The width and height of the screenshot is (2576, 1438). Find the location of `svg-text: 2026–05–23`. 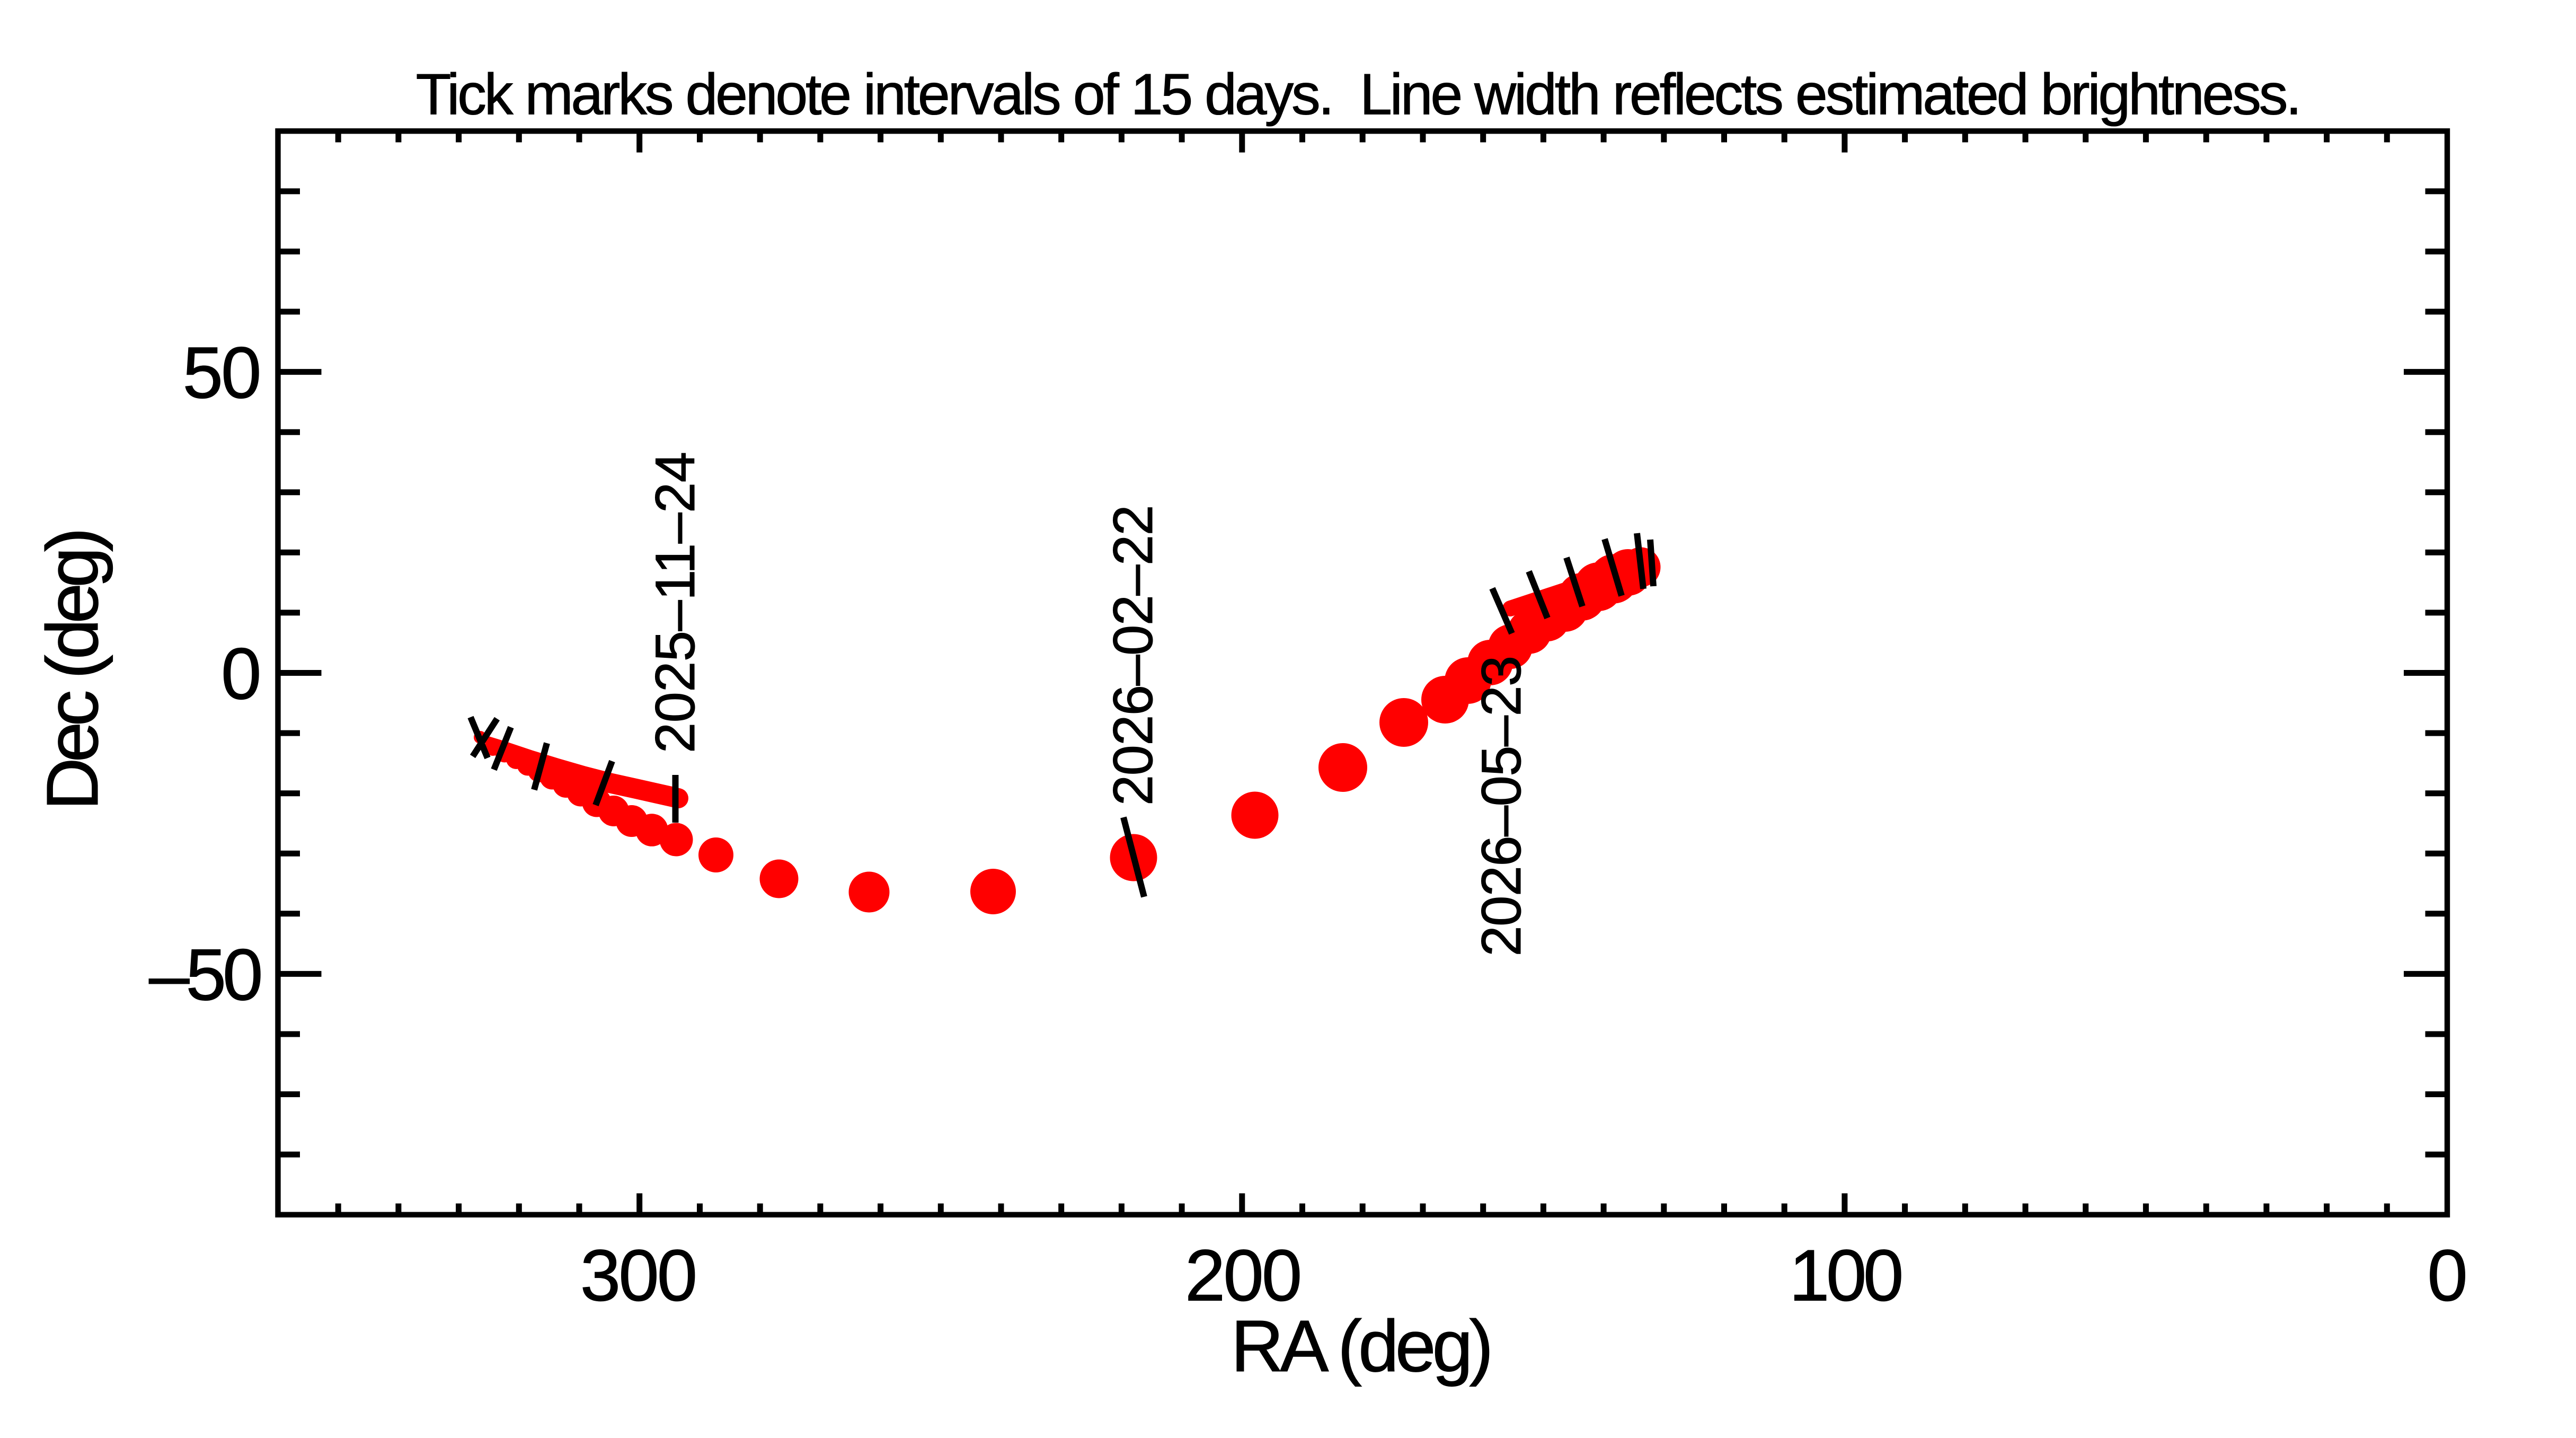

svg-text: 2026–05–23 is located at coordinates (1502, 806).